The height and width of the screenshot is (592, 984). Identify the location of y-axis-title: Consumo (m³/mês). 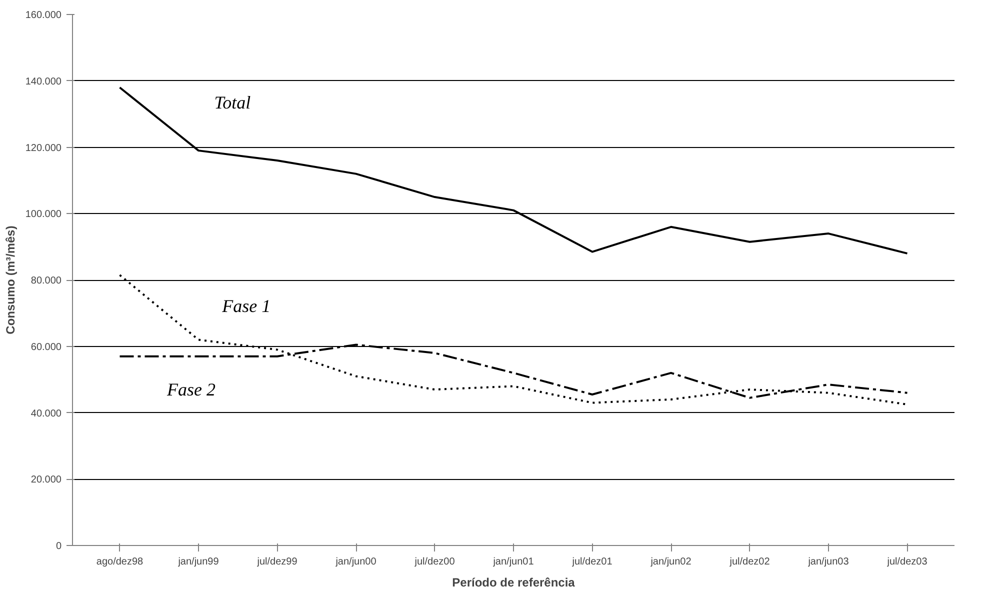
(10, 280).